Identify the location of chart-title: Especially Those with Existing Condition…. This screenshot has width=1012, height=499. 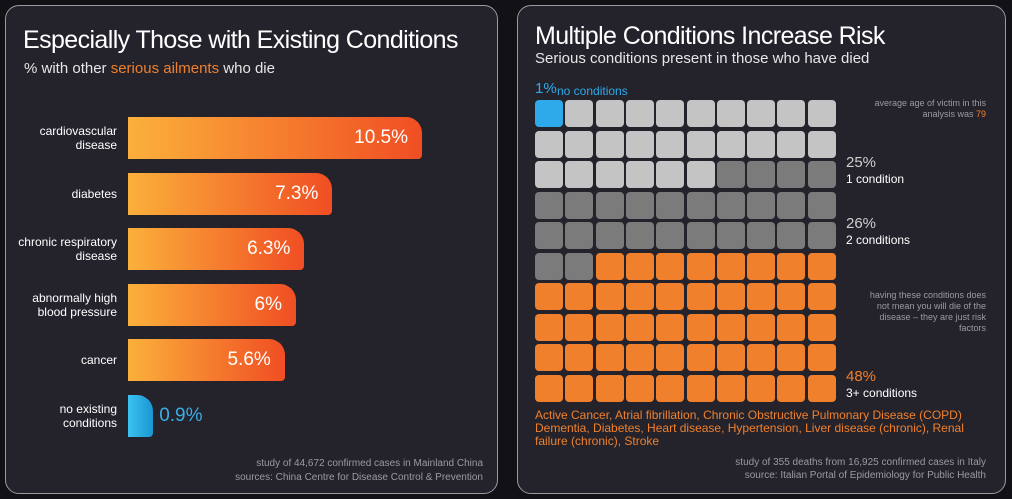
(240, 40).